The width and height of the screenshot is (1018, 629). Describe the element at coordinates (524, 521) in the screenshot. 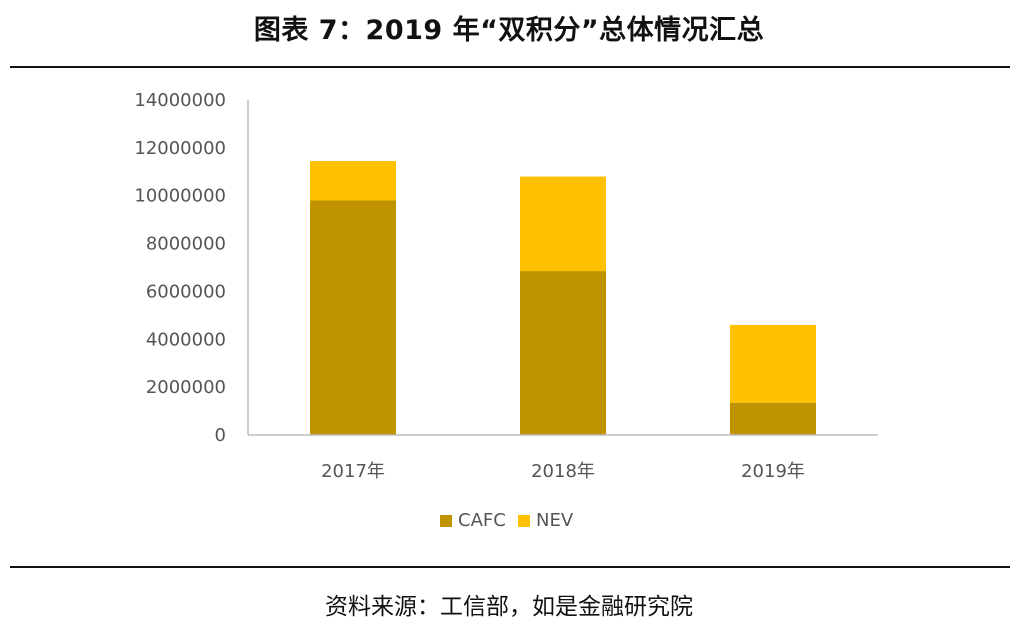

I see `legend-swatch-nev` at that location.